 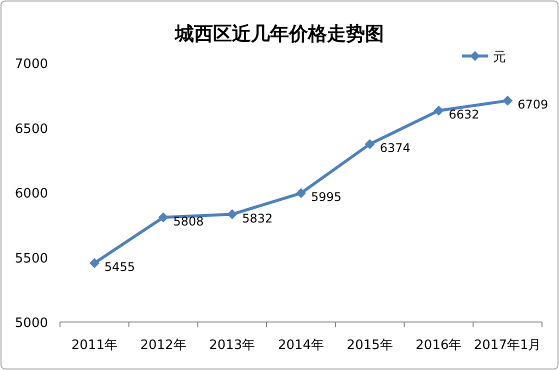 What do you see at coordinates (395, 148) in the screenshot?
I see `data-label: 6374` at bounding box center [395, 148].